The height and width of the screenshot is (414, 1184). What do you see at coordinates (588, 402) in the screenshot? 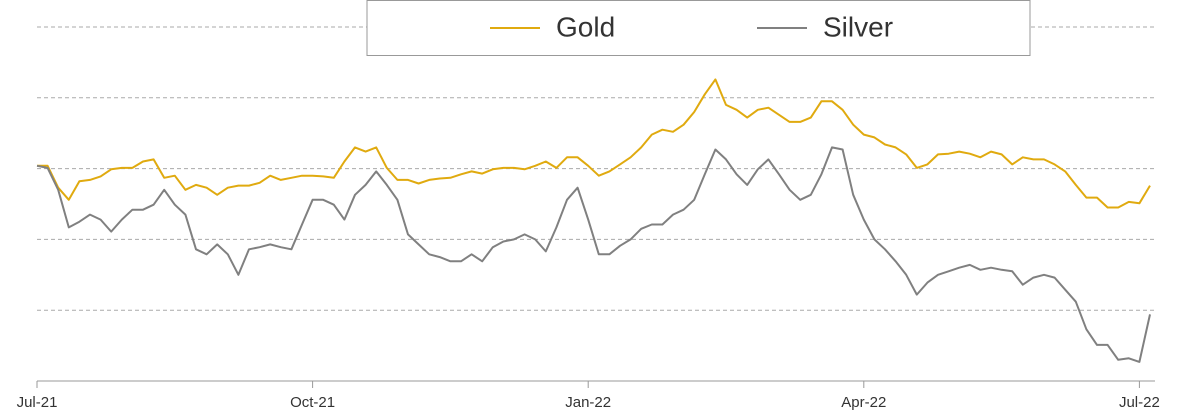
I see `x-tick-label: Jan-22` at bounding box center [588, 402].